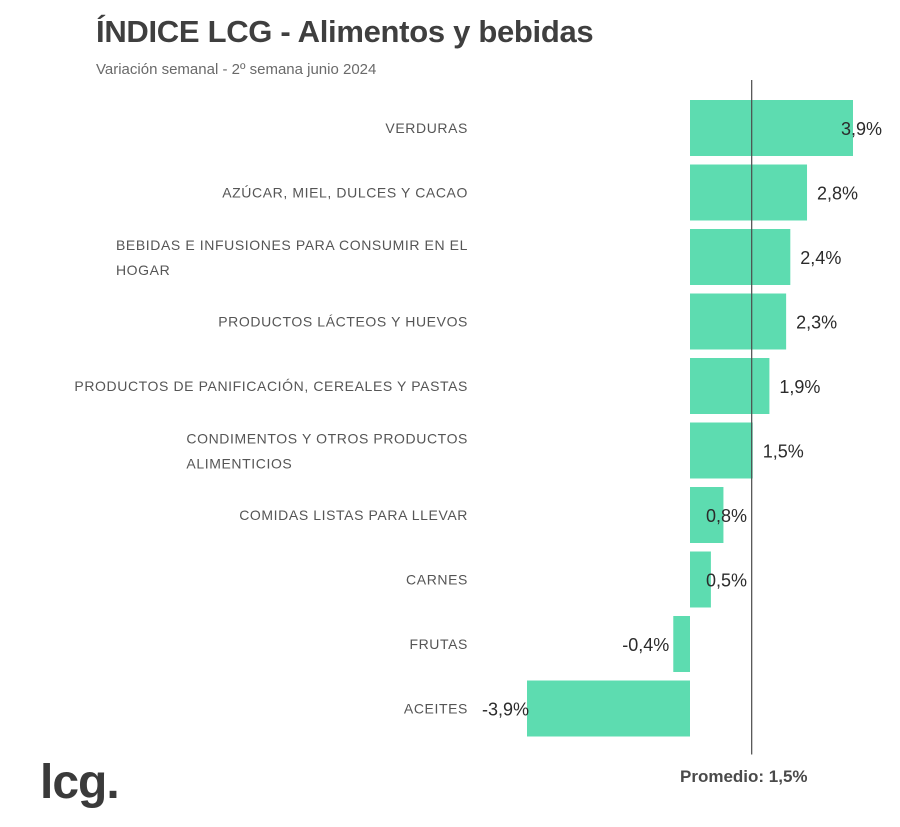 This screenshot has height=827, width=900. Describe the element at coordinates (436, 709) in the screenshot. I see `category-label: ACEITES` at that location.